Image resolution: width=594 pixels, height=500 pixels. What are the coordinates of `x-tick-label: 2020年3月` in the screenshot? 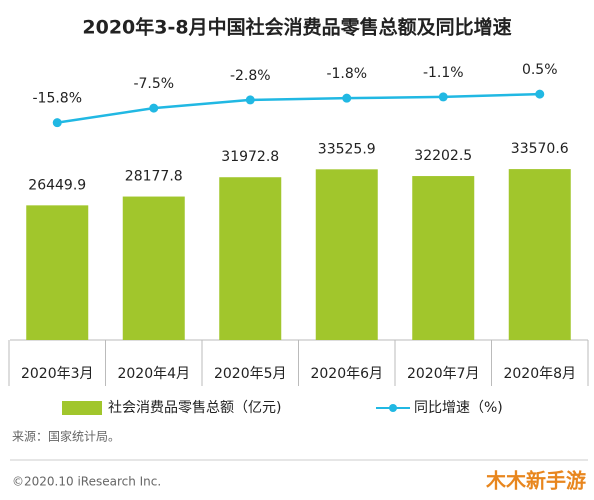 It's located at (57, 374).